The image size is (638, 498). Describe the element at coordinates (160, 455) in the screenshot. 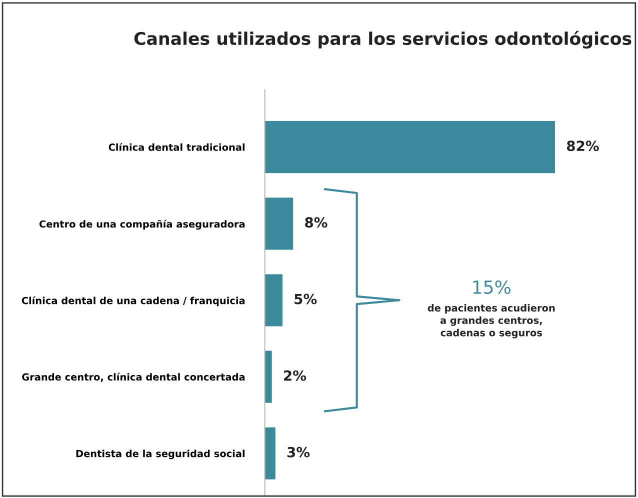

I see `y-tick-label: Dentista de la seguridad social` at that location.